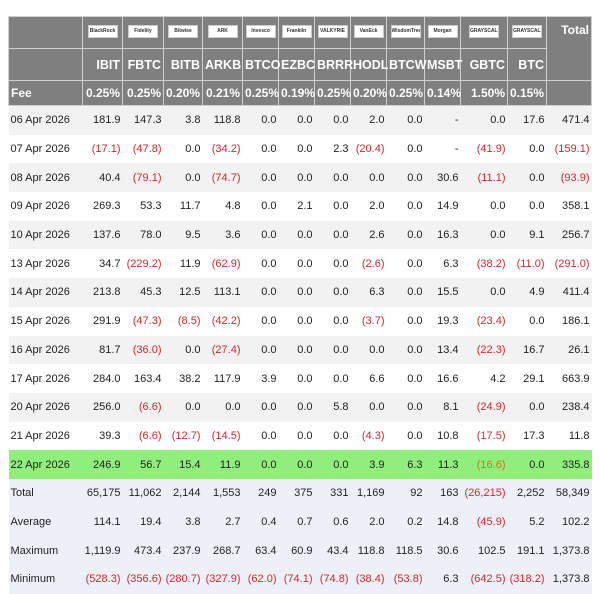  I want to click on ticker-header: BITB, so click(183, 64).